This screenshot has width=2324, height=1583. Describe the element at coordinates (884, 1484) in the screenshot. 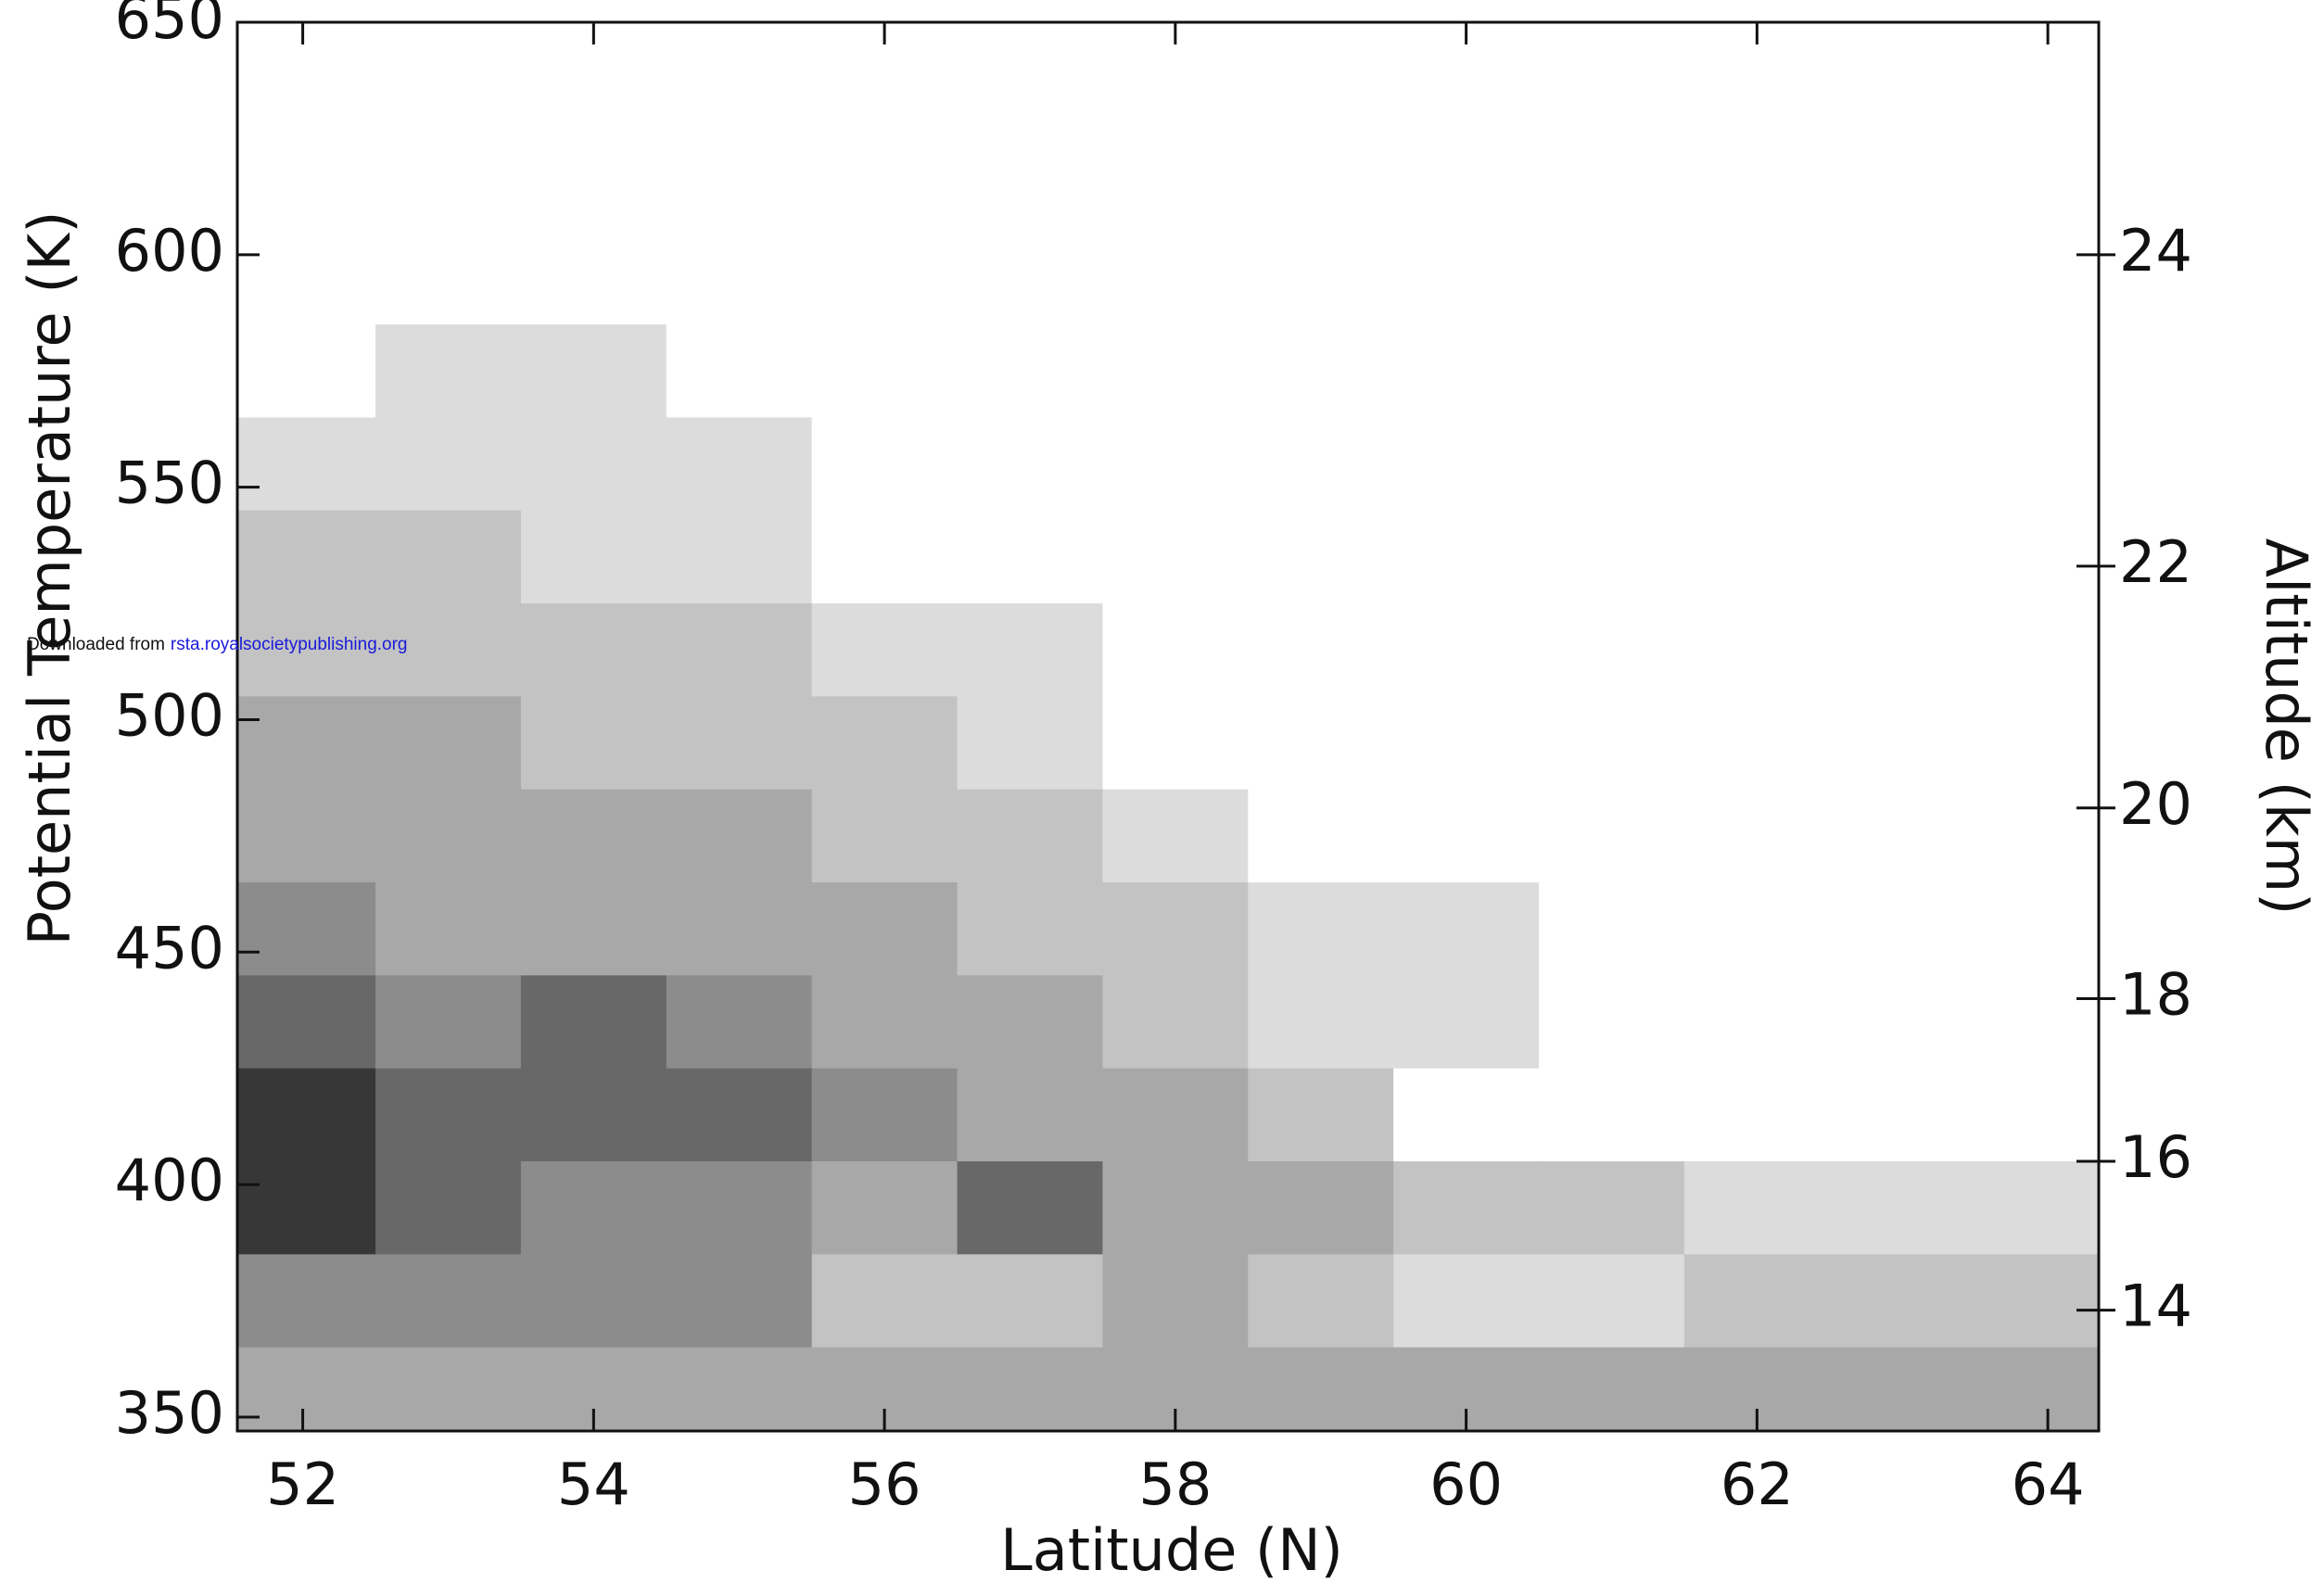

I see `x-tick-label: 56` at that location.